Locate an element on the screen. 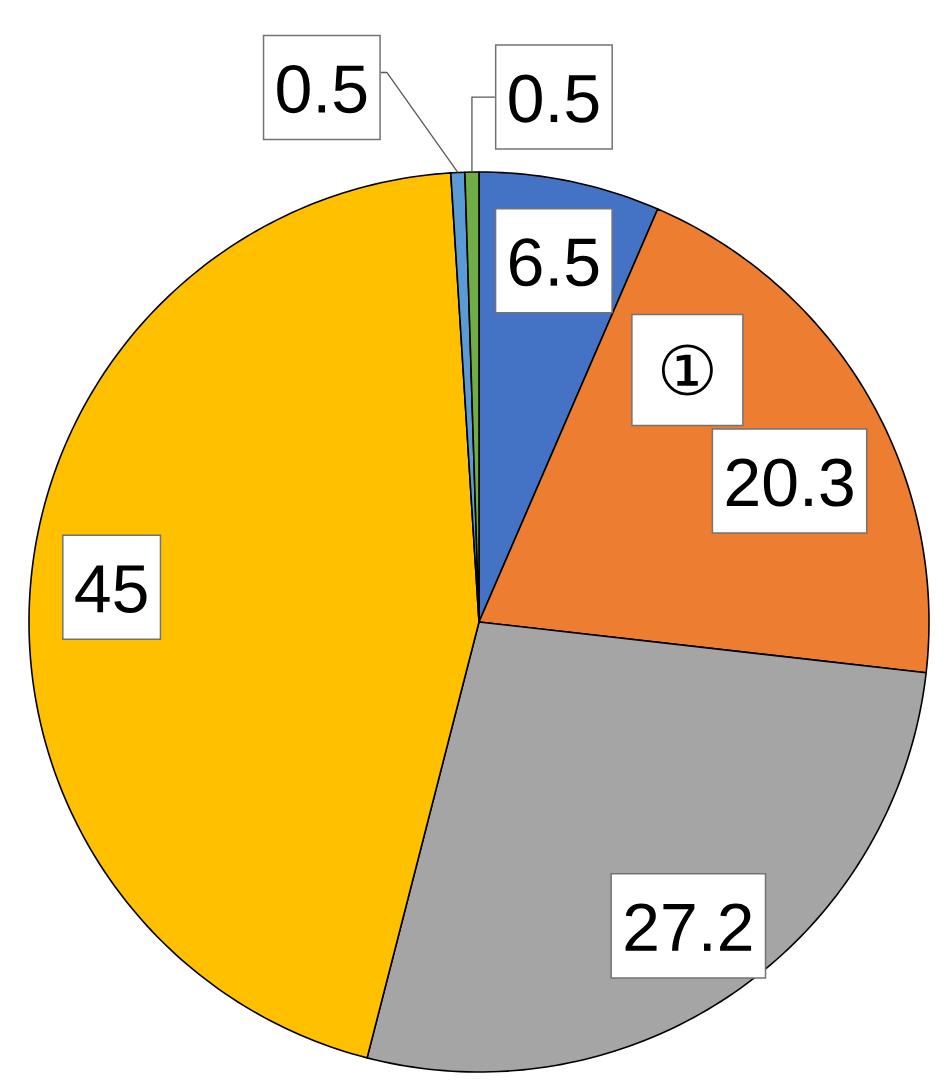  slice-label: ① is located at coordinates (687, 370).